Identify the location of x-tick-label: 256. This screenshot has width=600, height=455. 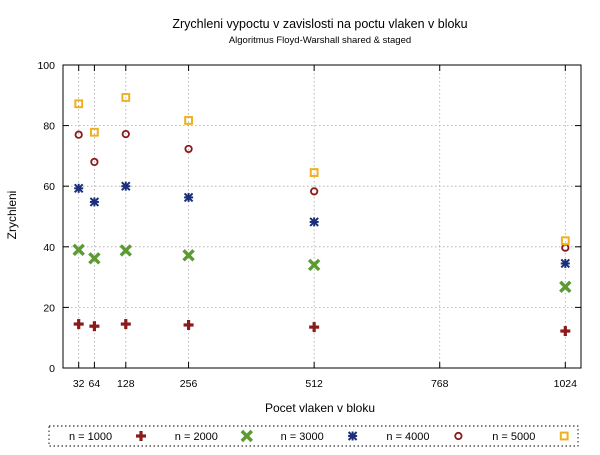
(189, 384).